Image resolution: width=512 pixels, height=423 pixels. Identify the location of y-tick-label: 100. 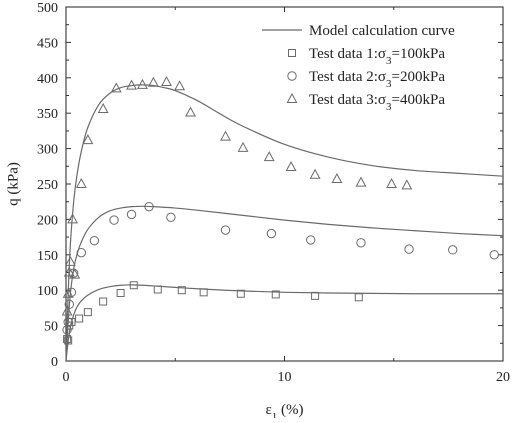
(47, 291).